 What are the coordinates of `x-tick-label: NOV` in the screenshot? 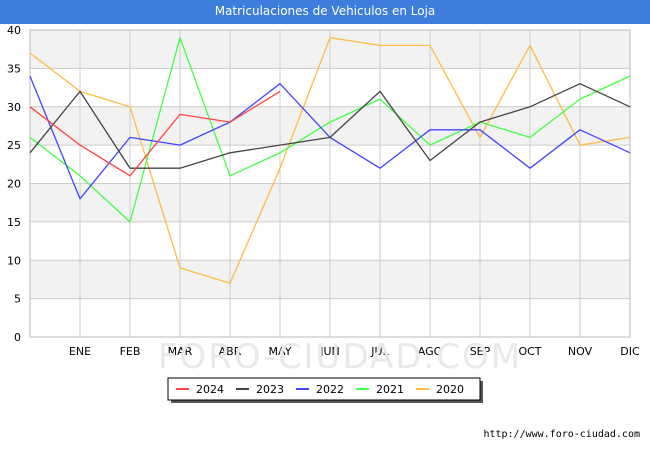 It's located at (580, 351).